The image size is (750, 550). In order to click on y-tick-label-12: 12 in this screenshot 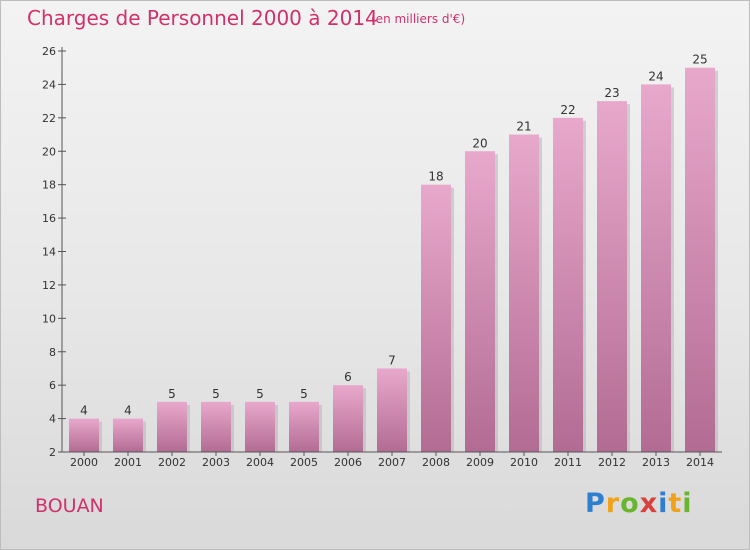, I will do `click(49, 285)`.